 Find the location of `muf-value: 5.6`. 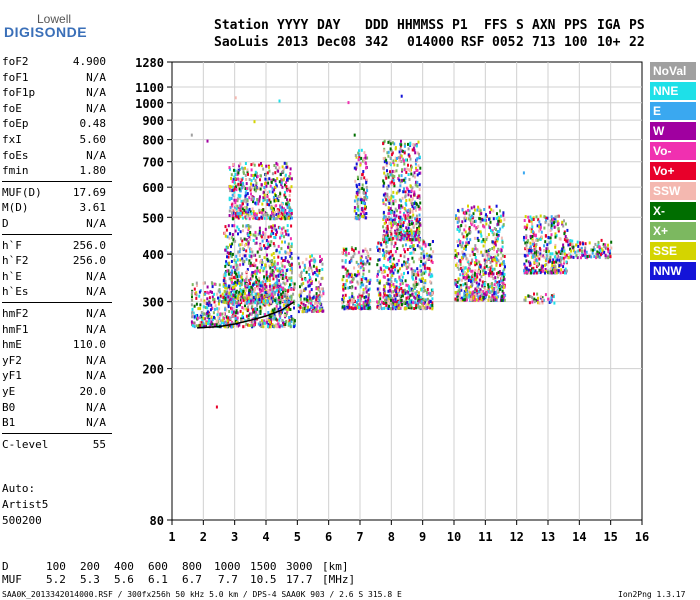

muf-value: 5.6 is located at coordinates (124, 579).